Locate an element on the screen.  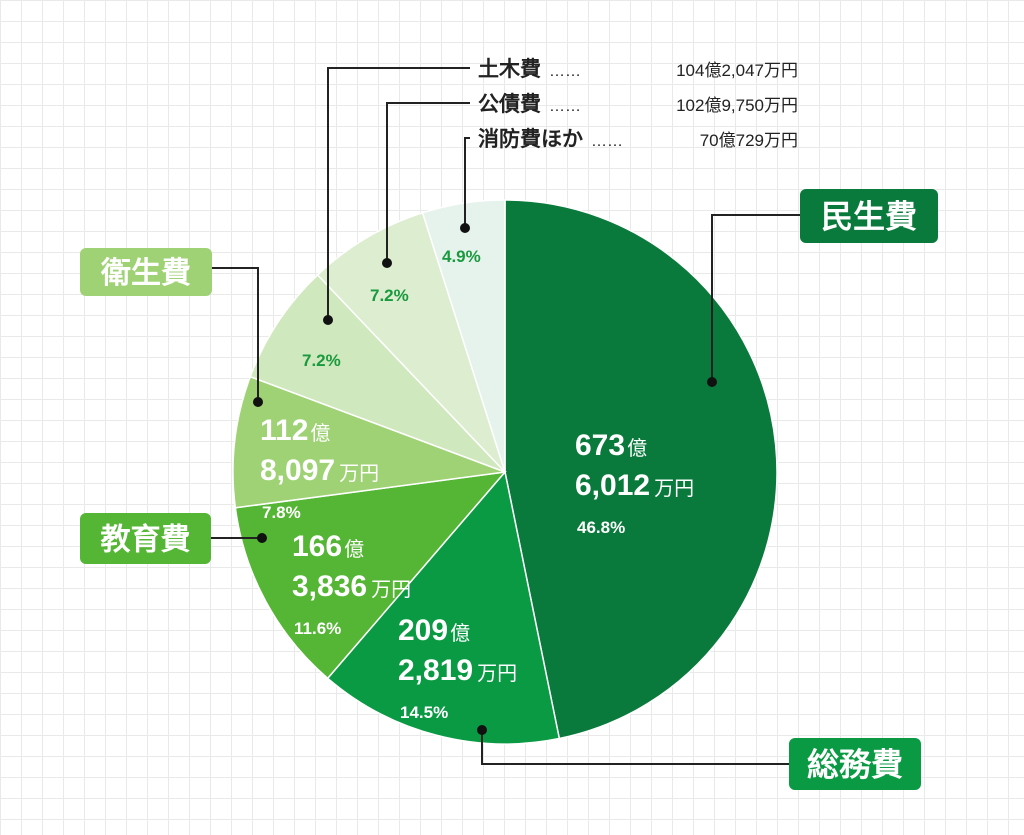
leader-line-3-dot is located at coordinates (262, 538).